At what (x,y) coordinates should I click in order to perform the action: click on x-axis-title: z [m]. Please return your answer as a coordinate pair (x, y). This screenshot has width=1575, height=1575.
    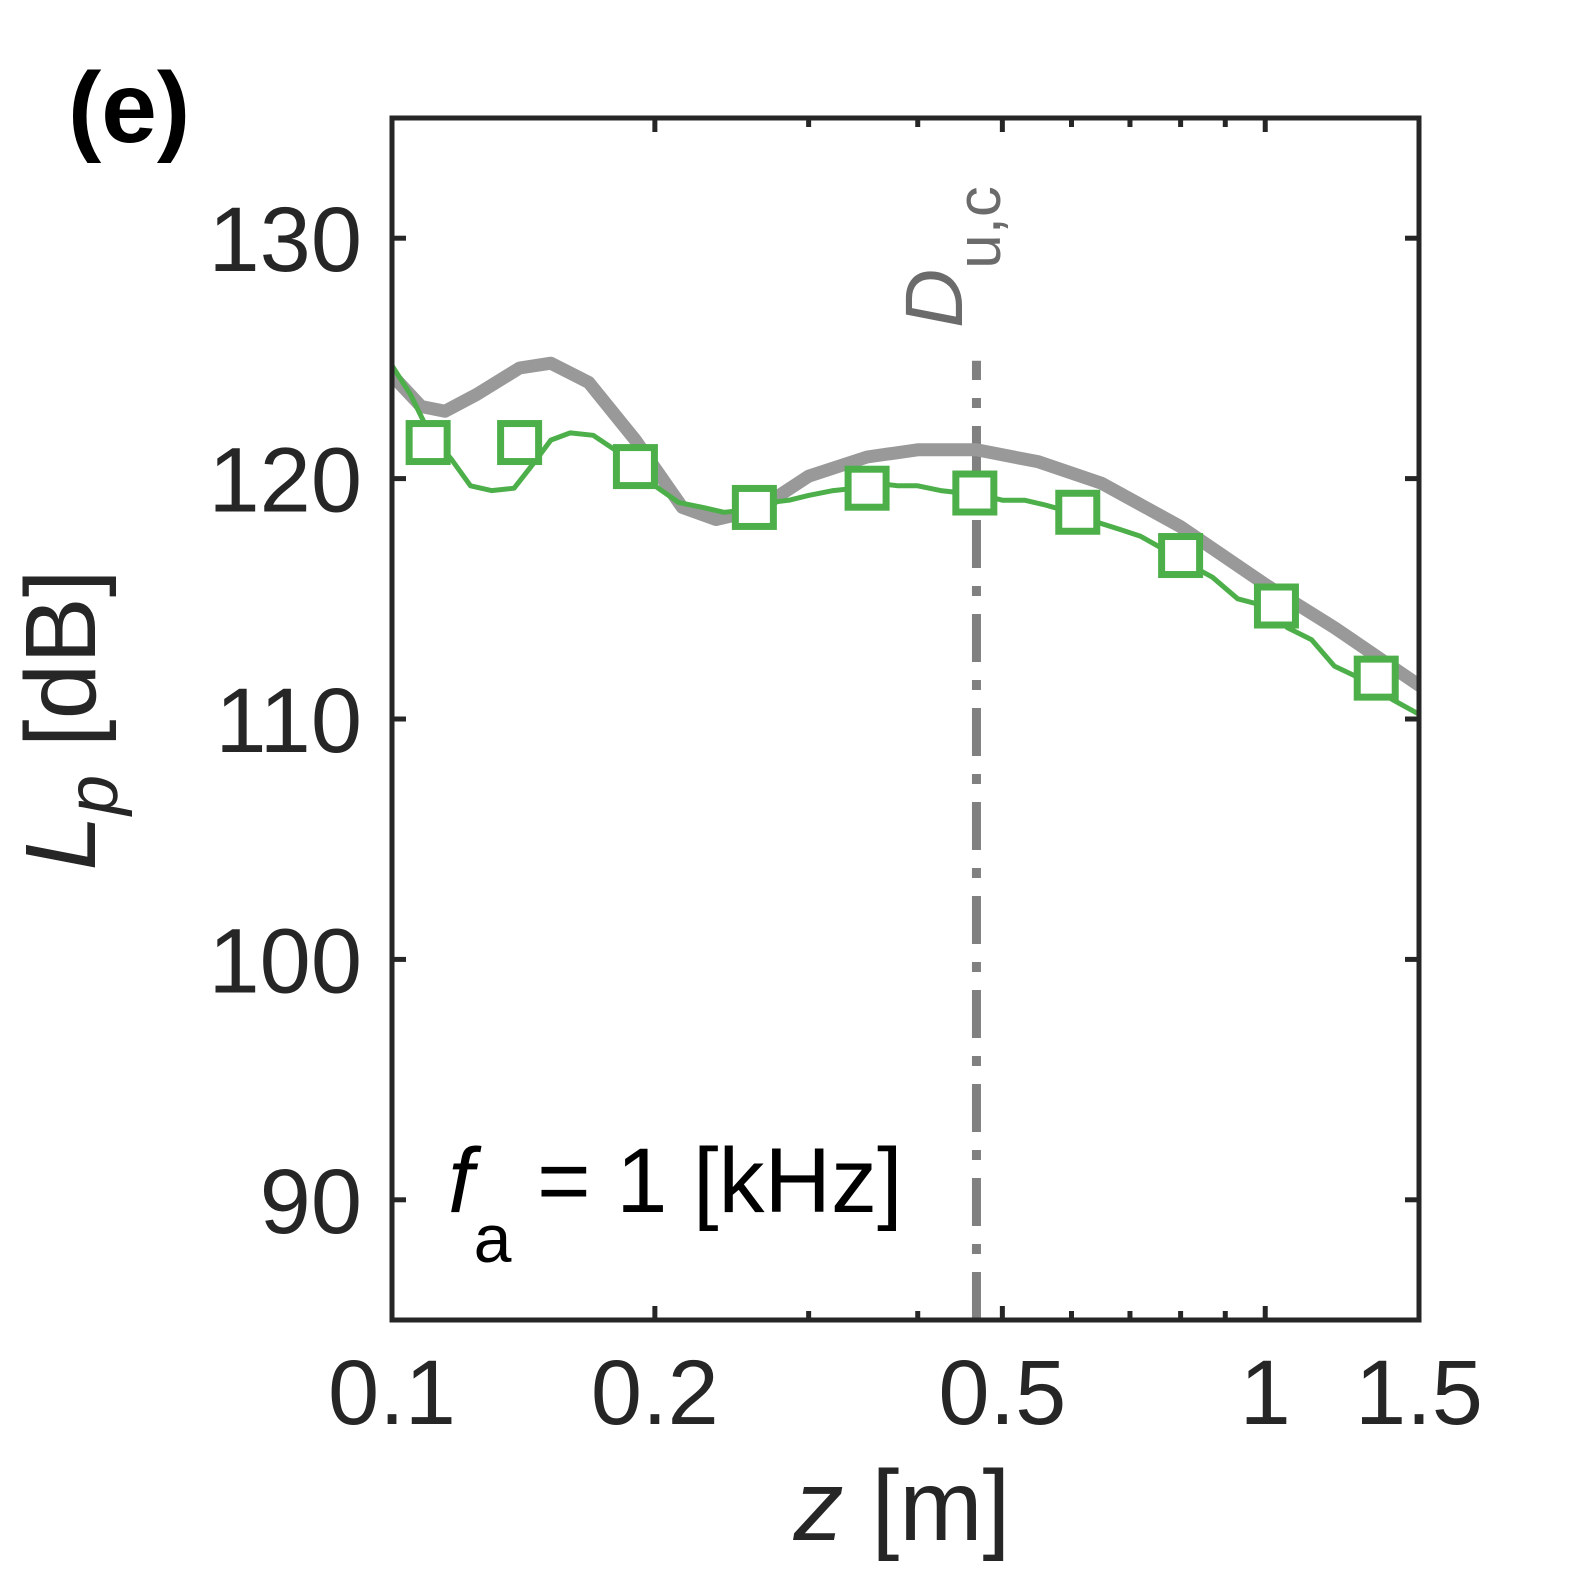
    Looking at the image, I should click on (902, 1506).